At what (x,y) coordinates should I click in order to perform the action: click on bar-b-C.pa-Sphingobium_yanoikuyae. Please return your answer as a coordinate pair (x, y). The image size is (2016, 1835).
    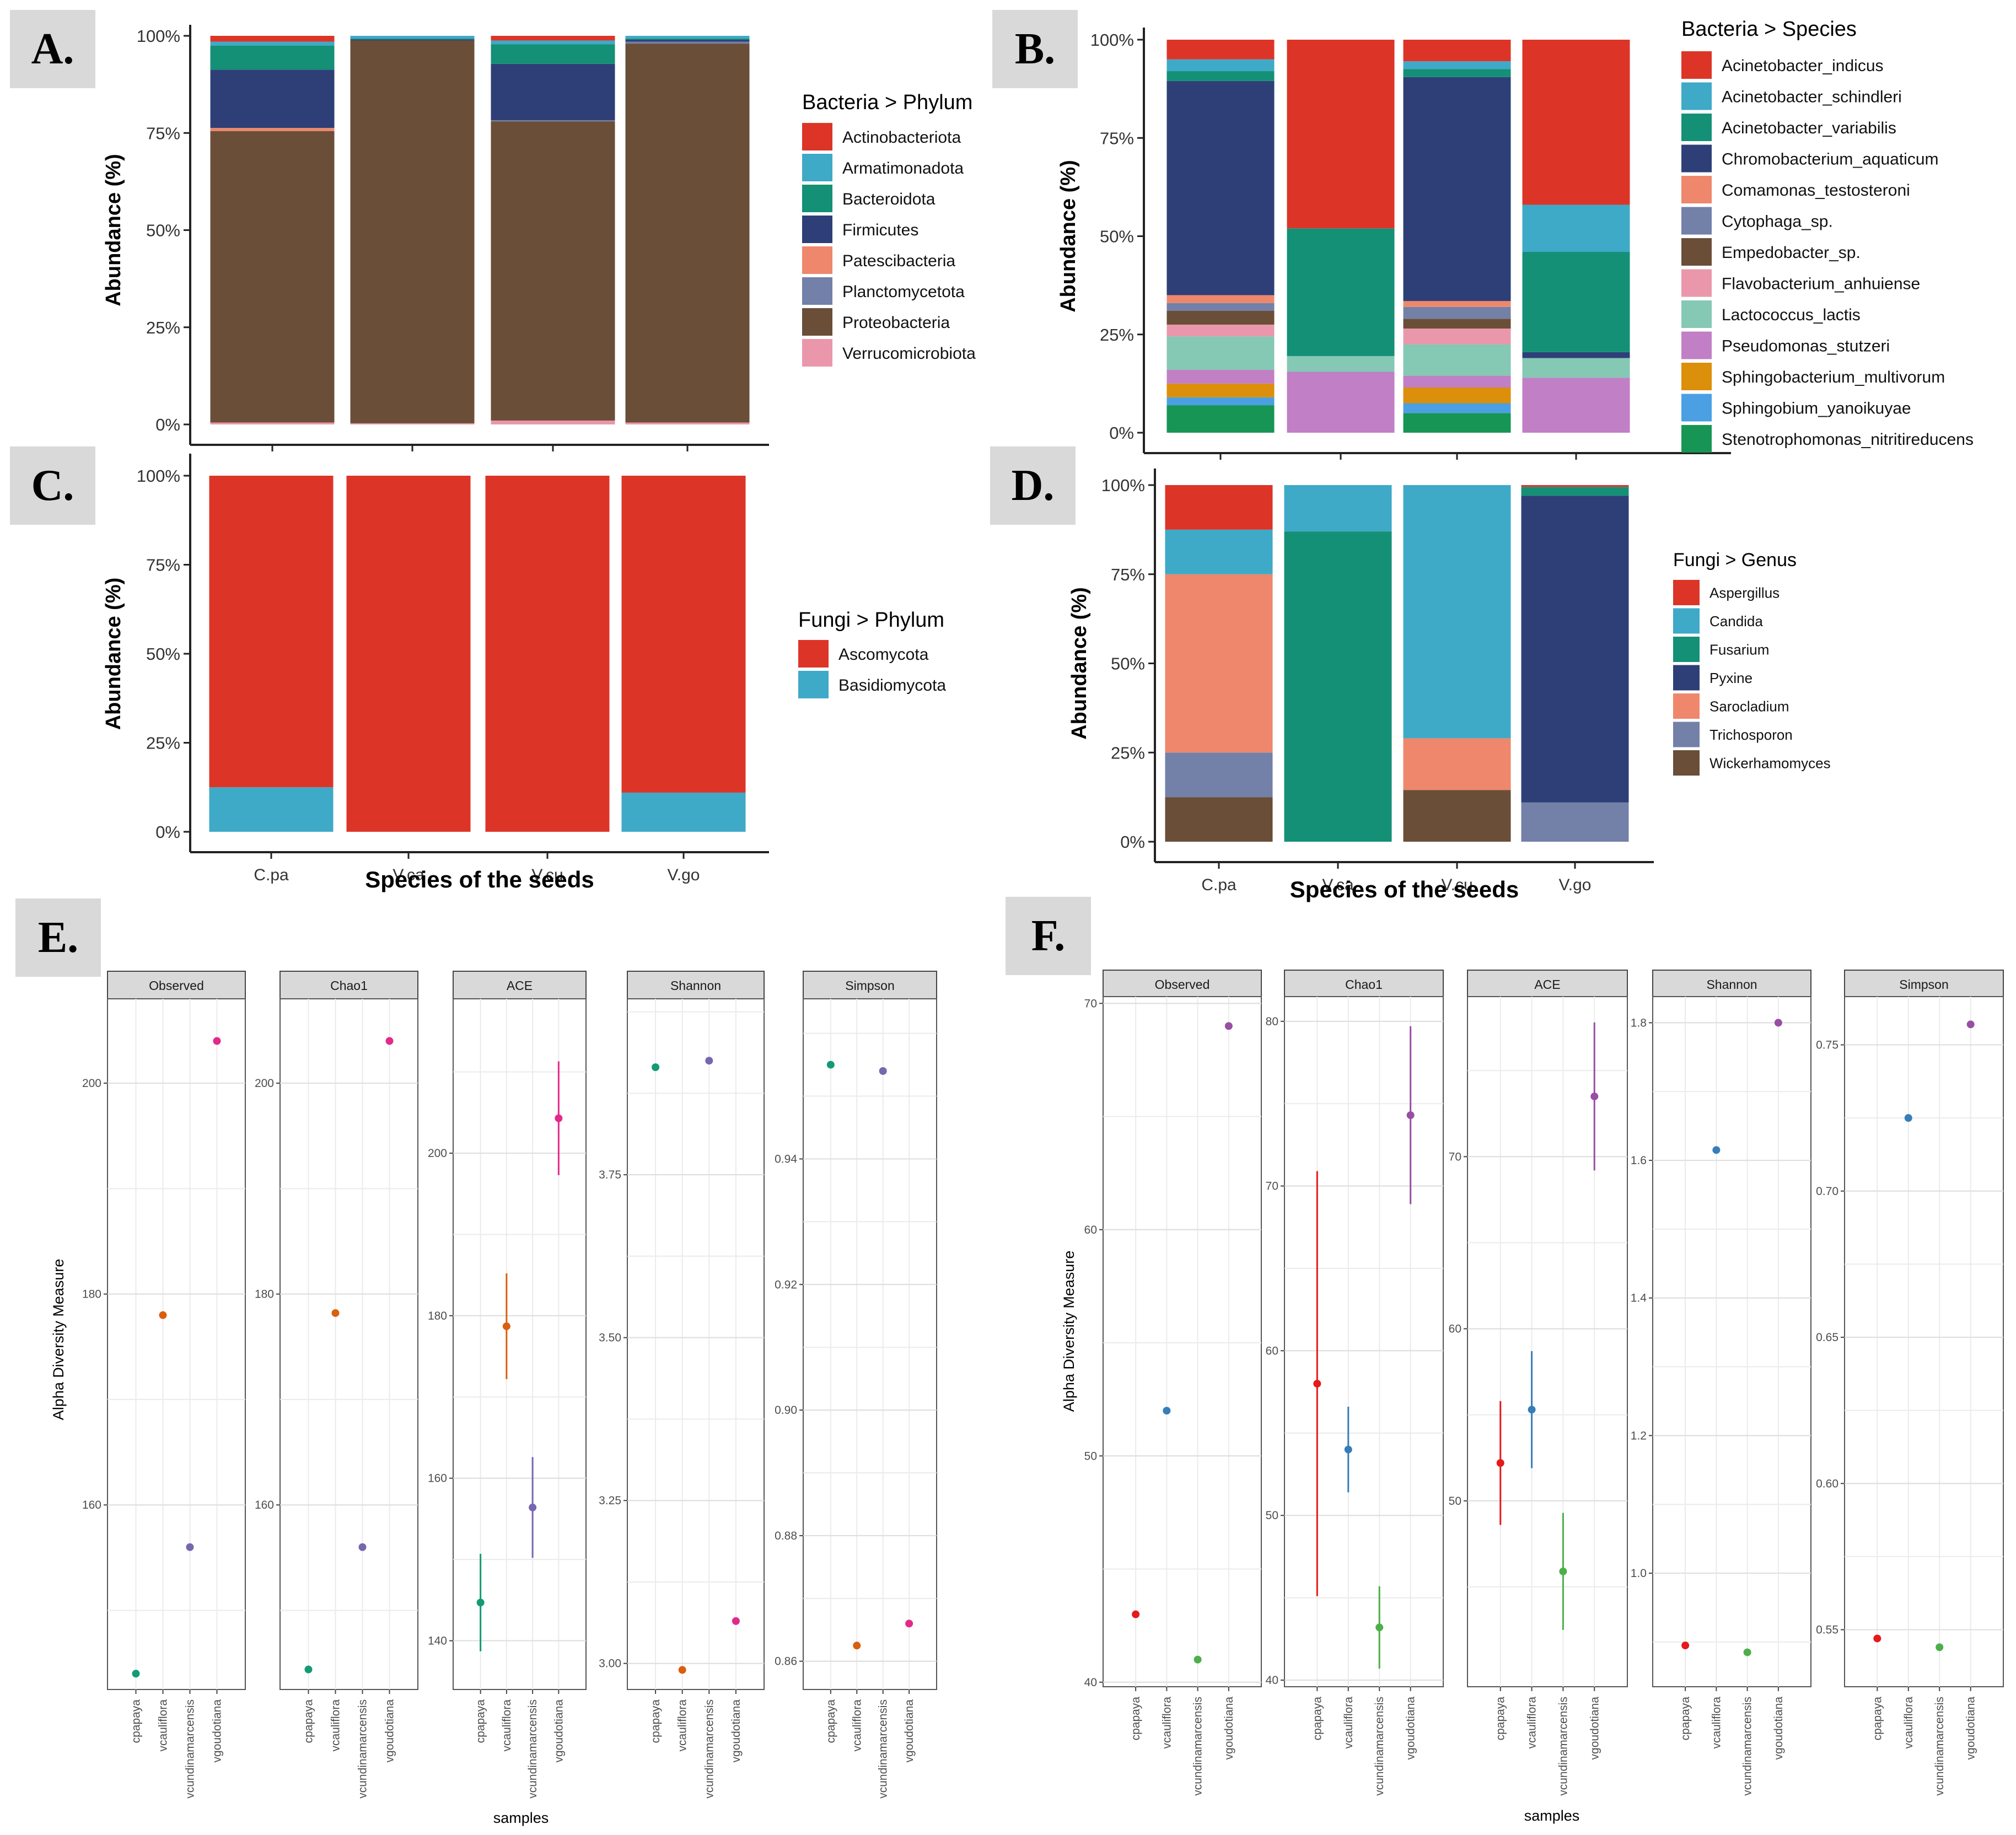
    Looking at the image, I should click on (1221, 401).